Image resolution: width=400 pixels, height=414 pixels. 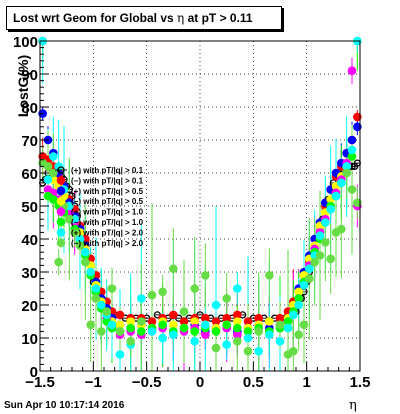 What do you see at coordinates (218, 18) in the screenshot?
I see `chart-title-suffix: at pT > 0.11` at bounding box center [218, 18].